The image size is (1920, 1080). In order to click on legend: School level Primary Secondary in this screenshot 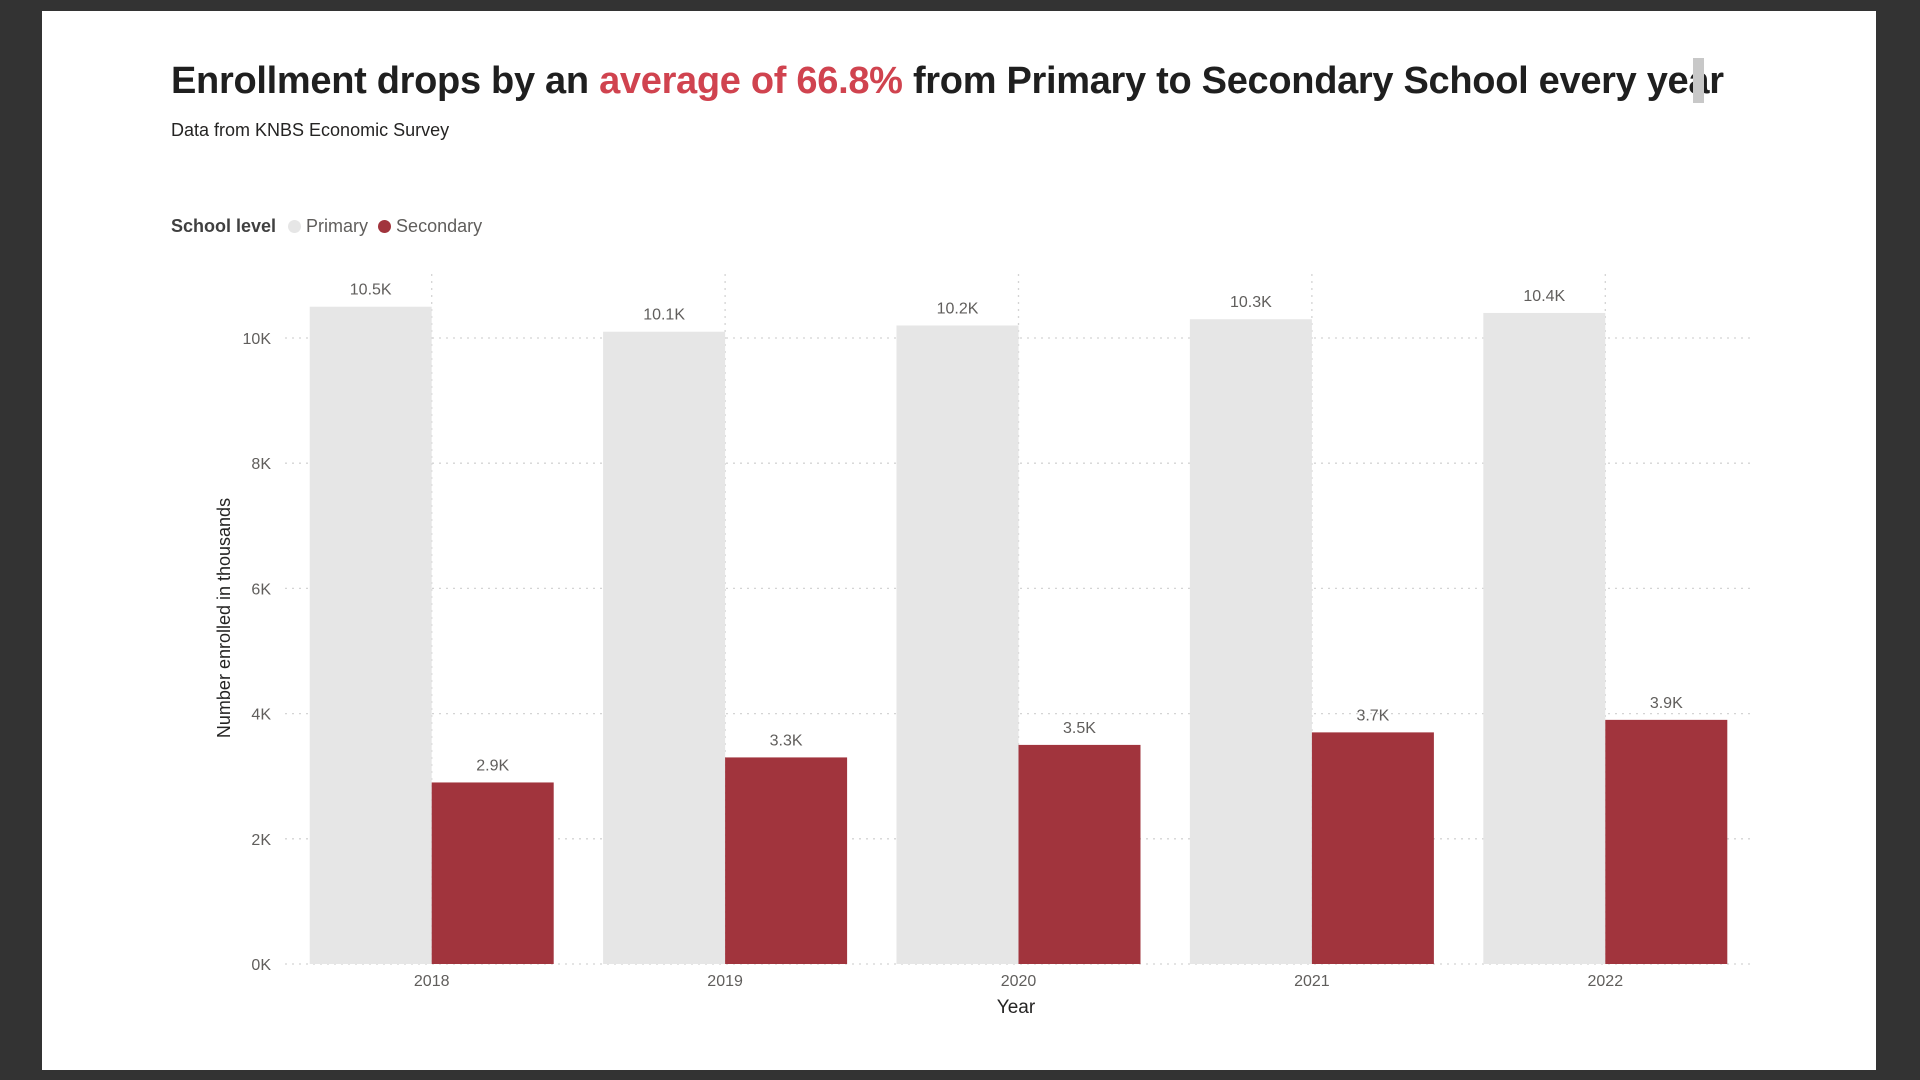, I will do `click(331, 226)`.